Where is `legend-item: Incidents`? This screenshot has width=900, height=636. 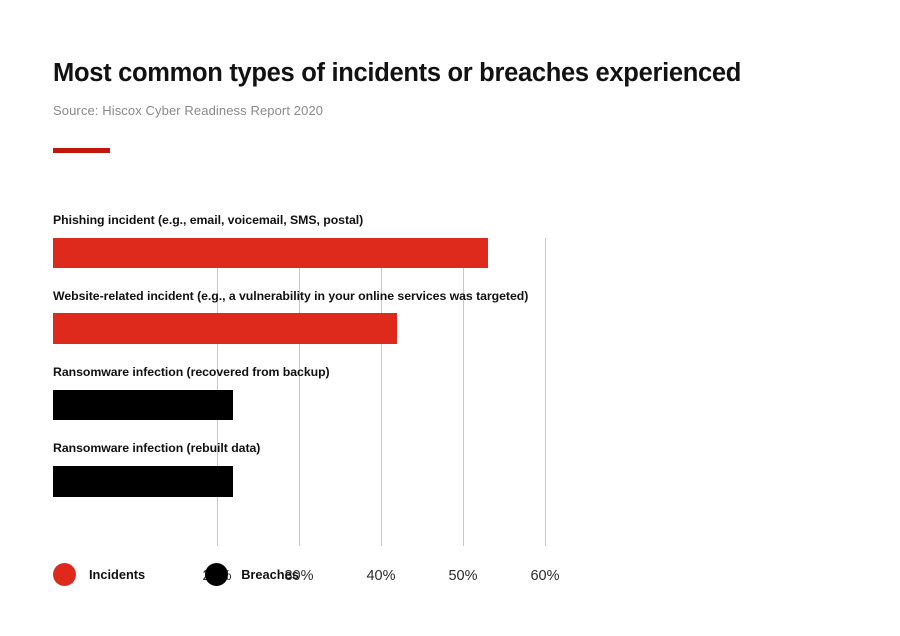
legend-item: Incidents is located at coordinates (99, 574).